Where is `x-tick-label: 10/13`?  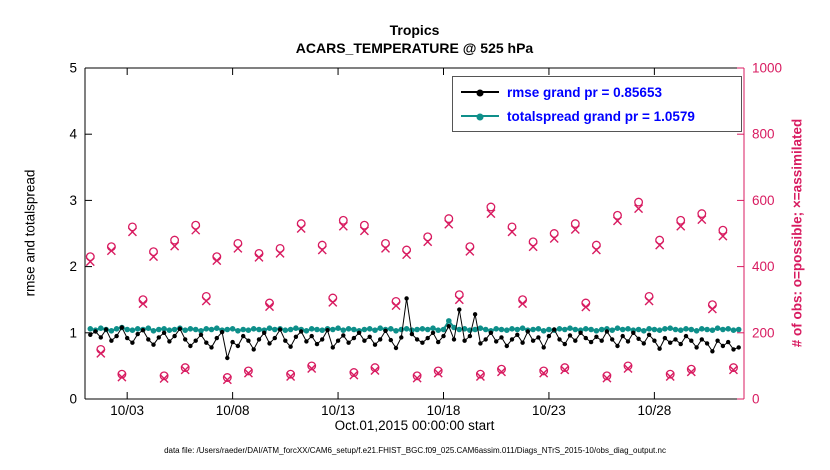
x-tick-label: 10/13 is located at coordinates (338, 410).